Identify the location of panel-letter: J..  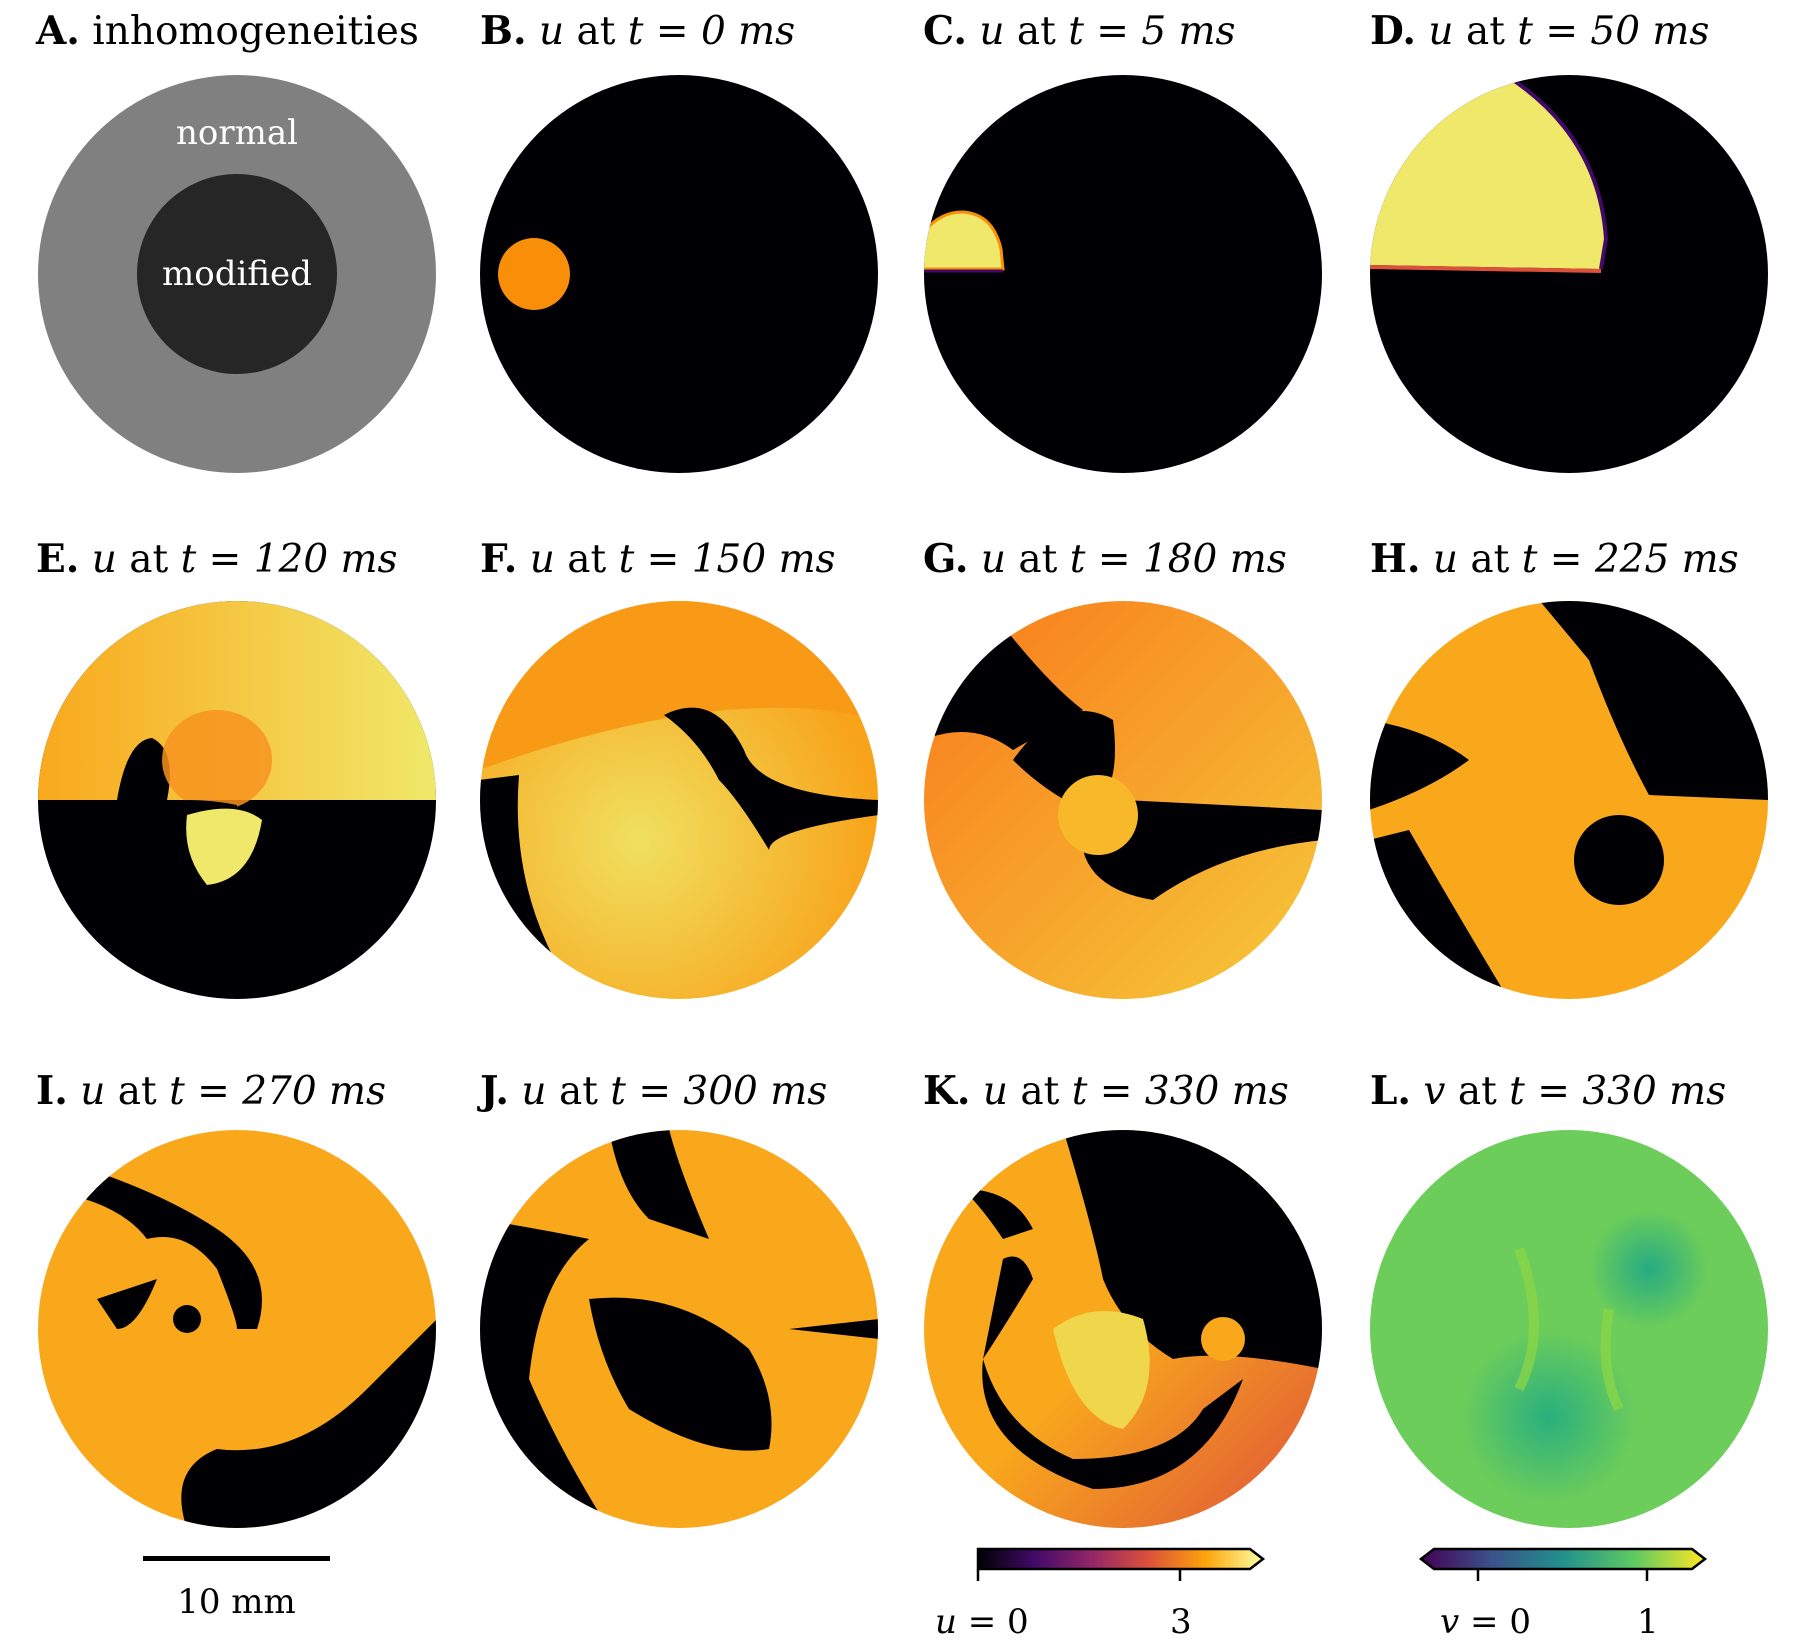
(495, 1091).